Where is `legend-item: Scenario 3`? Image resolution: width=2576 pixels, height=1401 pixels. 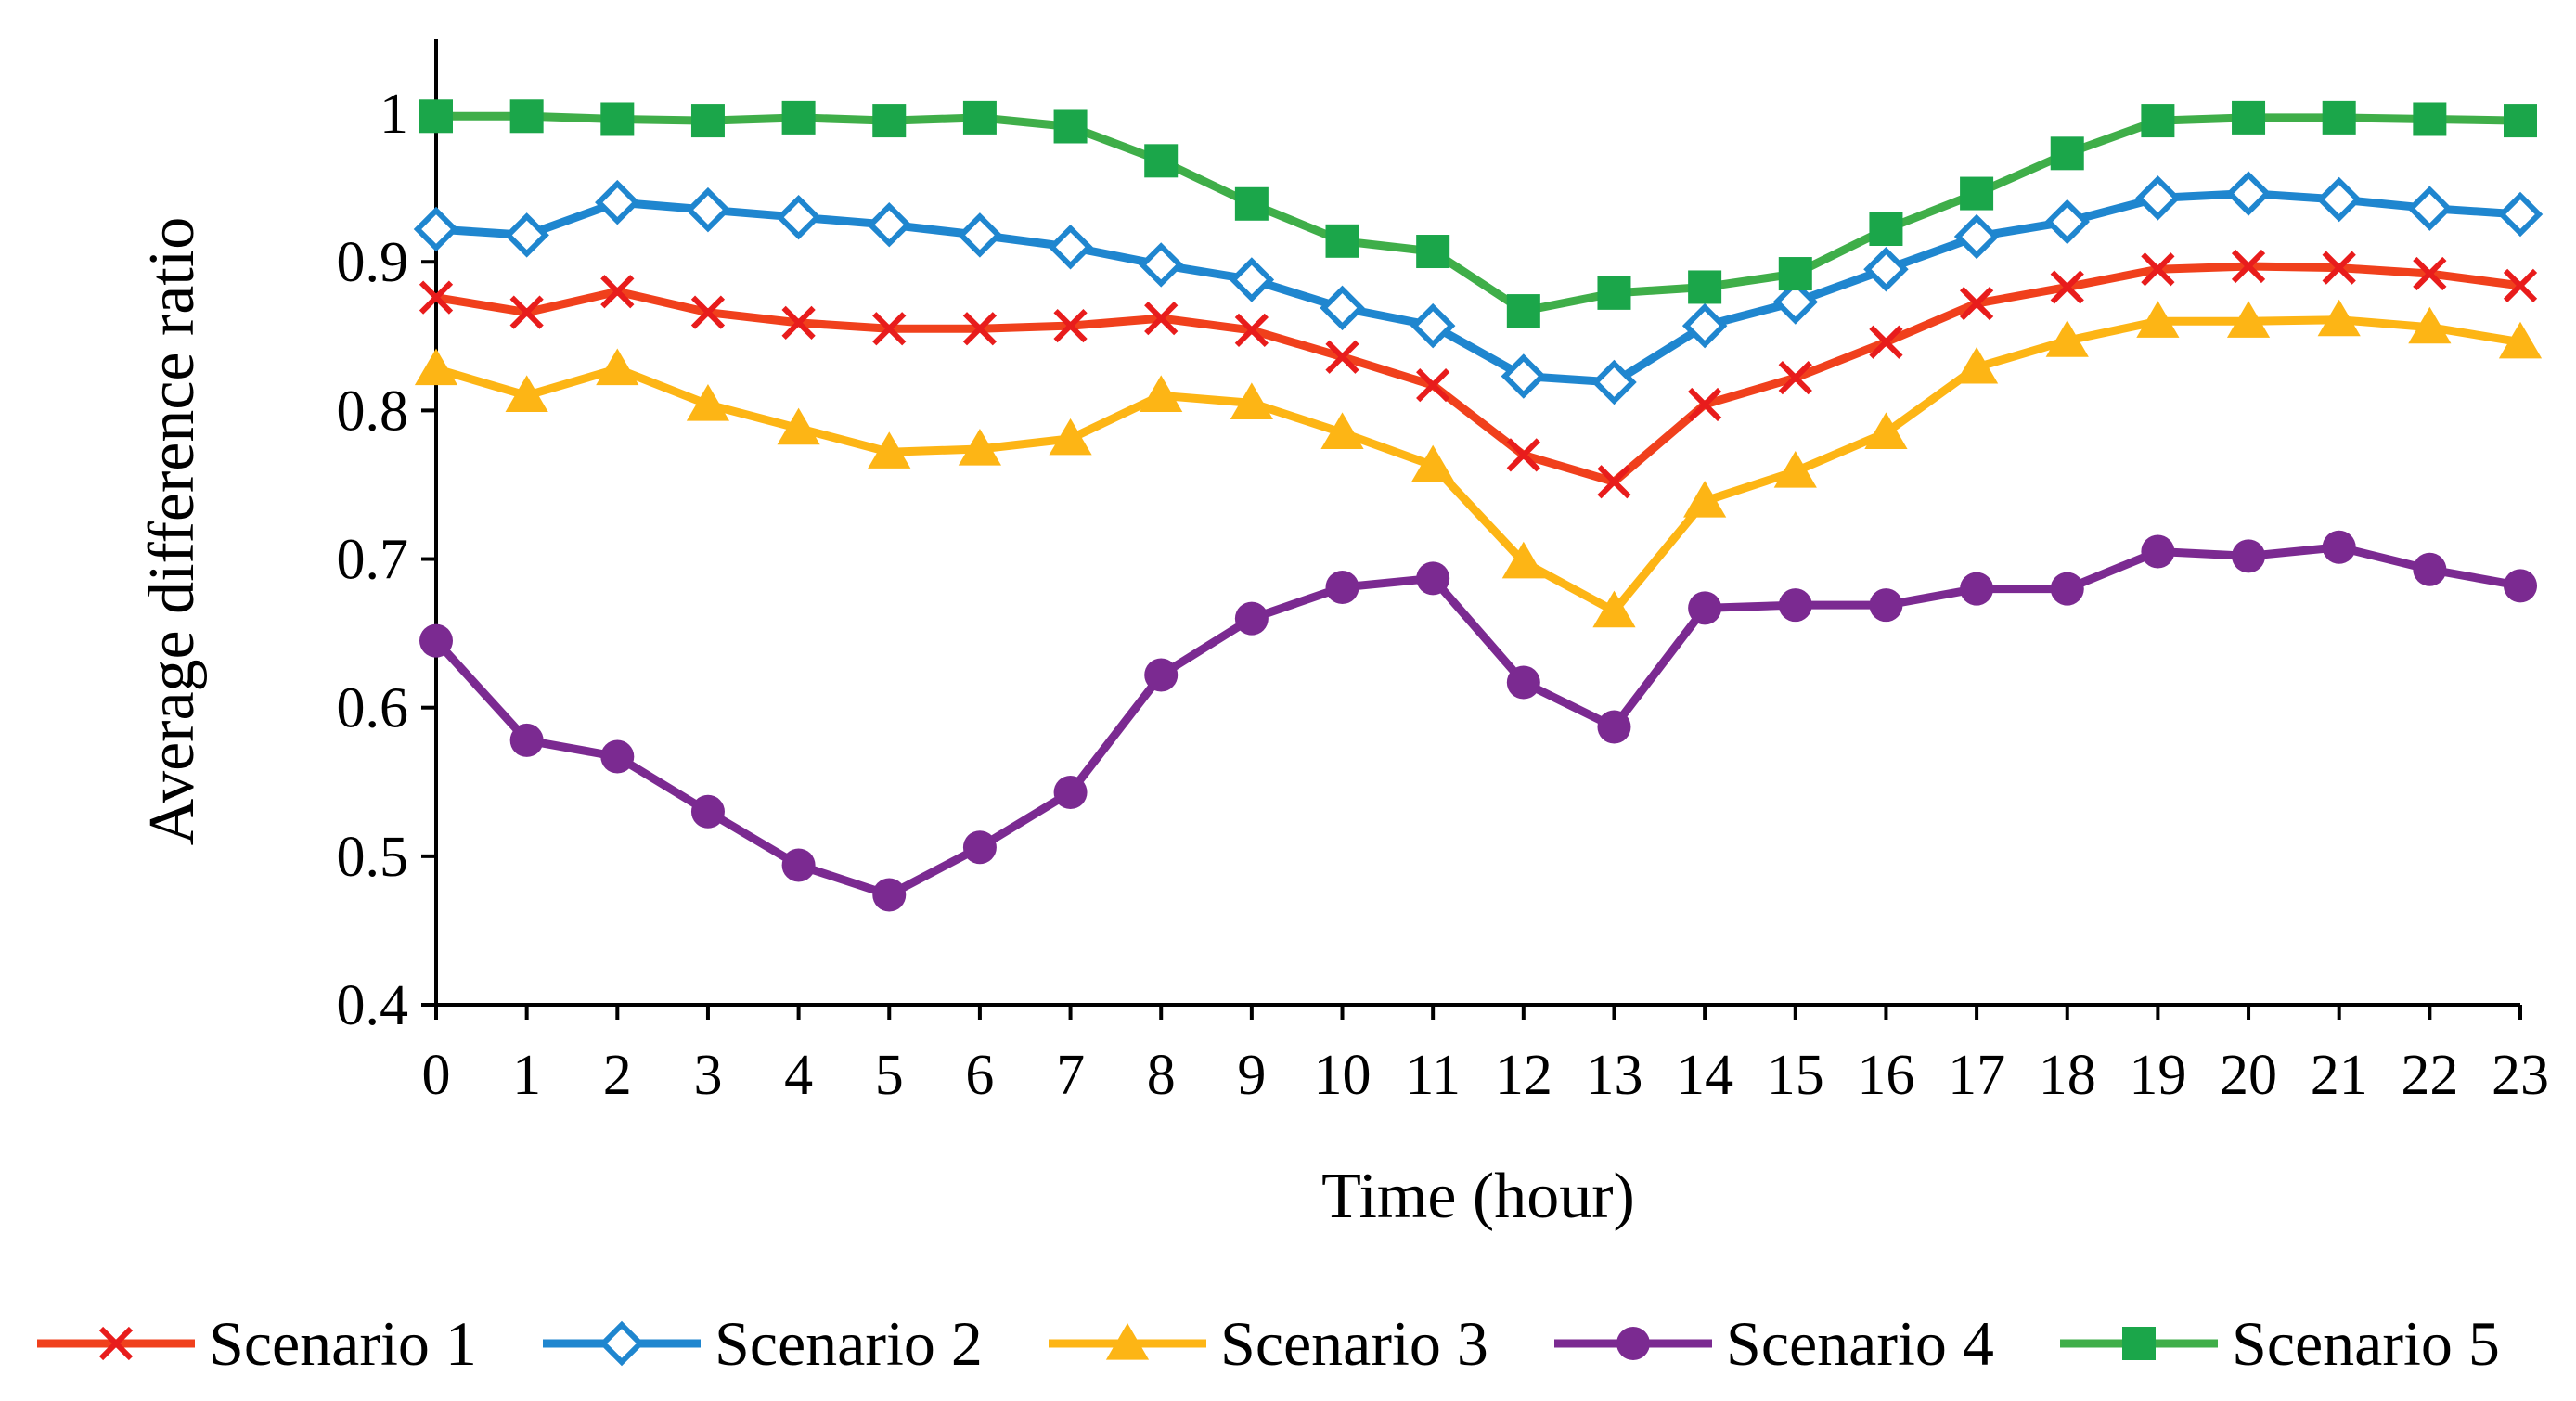
legend-item: Scenario 3 is located at coordinates (1268, 1344).